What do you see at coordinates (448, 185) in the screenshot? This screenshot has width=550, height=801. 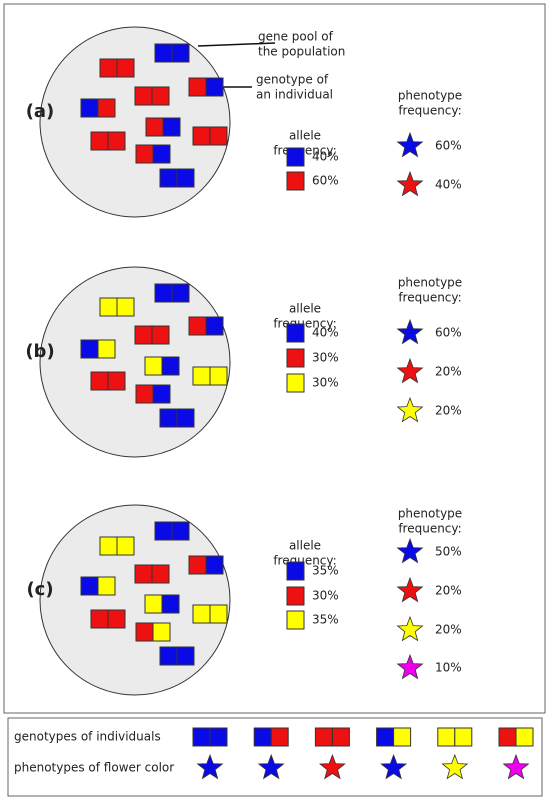 I see `phenotype-frequency: 40%` at bounding box center [448, 185].